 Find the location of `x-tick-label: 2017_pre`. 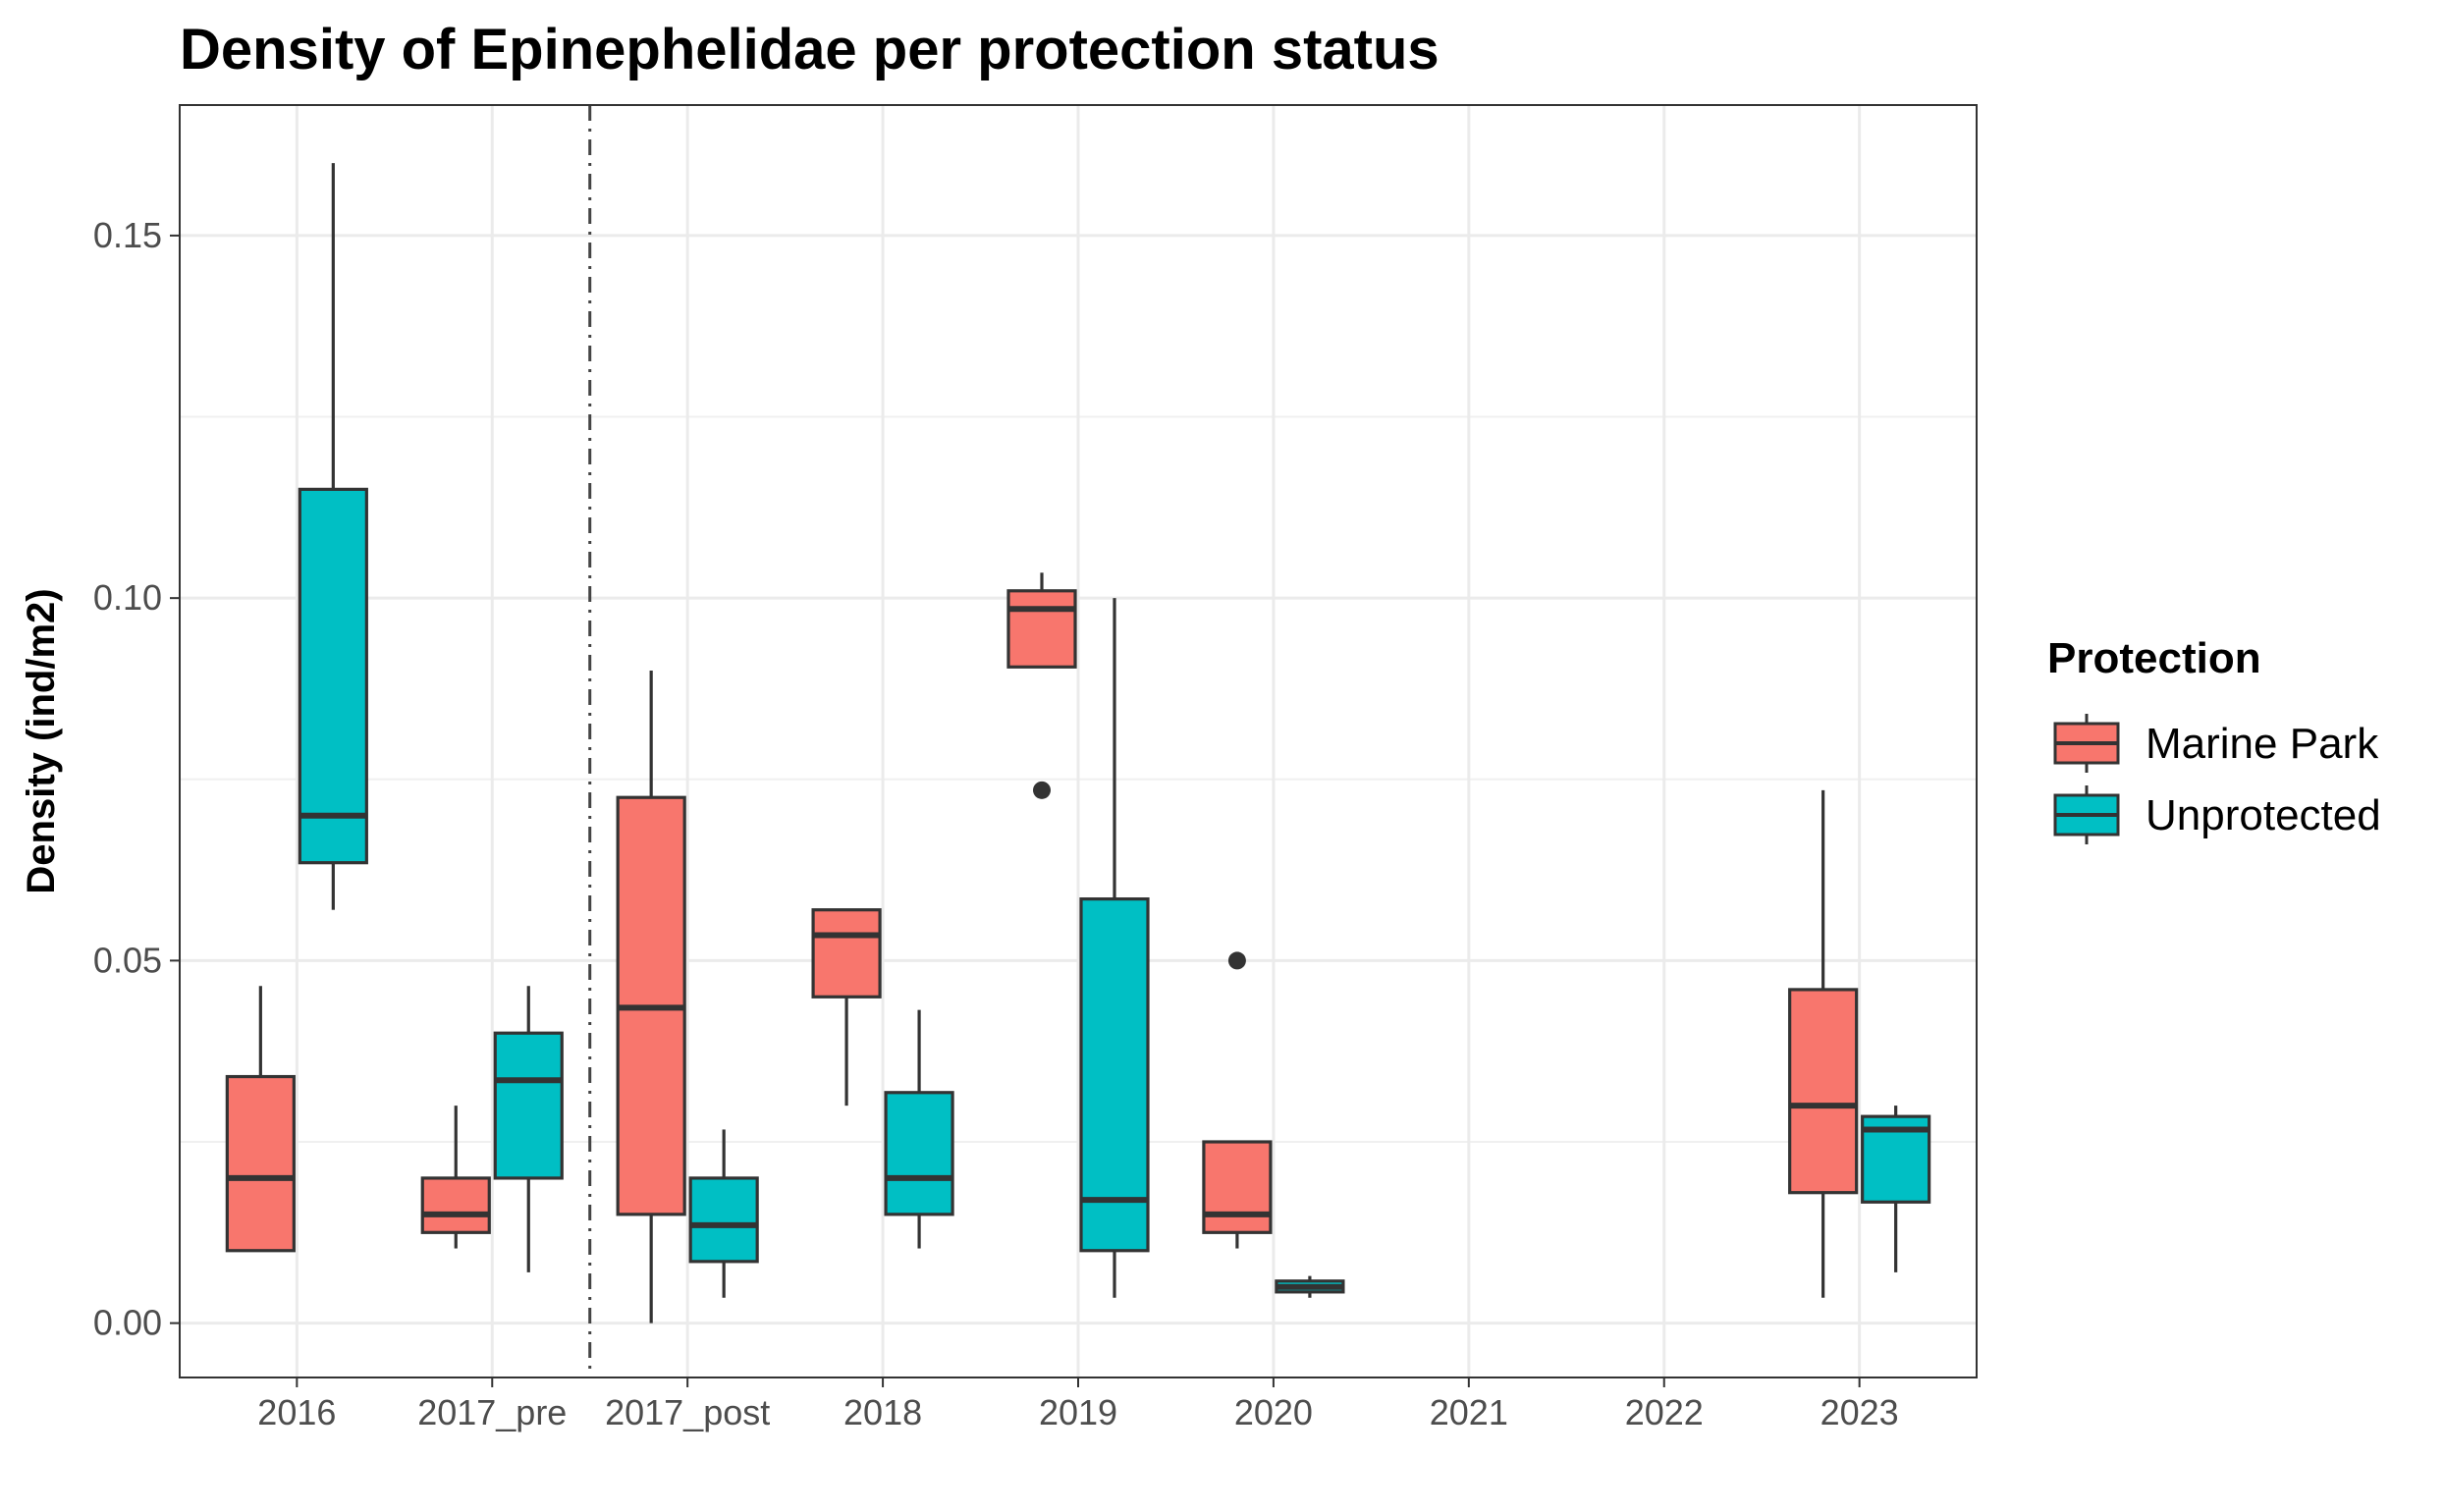

x-tick-label: 2017_pre is located at coordinates (492, 1412).